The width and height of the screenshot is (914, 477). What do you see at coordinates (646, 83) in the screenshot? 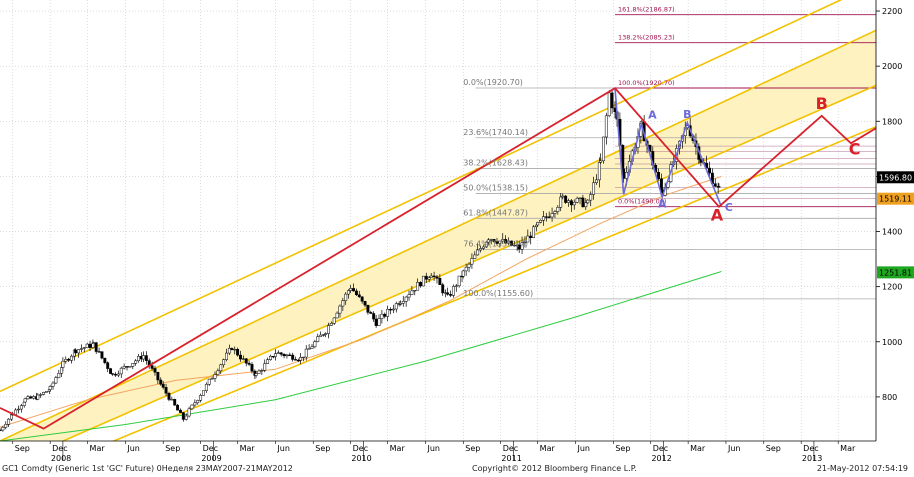
I see `fib-extension-label: 100.0%(1920.70)` at bounding box center [646, 83].